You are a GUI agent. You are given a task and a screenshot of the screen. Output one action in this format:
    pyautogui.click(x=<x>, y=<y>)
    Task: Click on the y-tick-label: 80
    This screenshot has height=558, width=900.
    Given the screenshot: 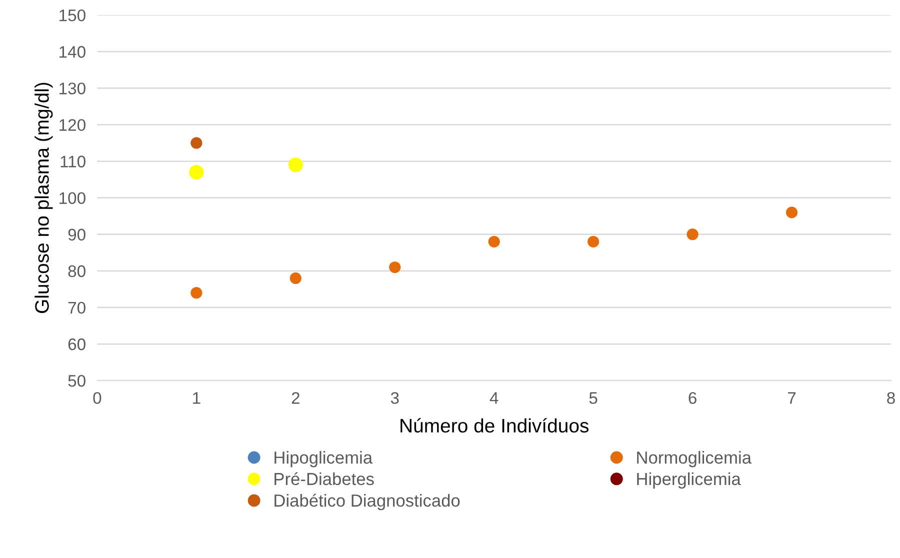 What is the action you would take?
    pyautogui.click(x=77, y=271)
    